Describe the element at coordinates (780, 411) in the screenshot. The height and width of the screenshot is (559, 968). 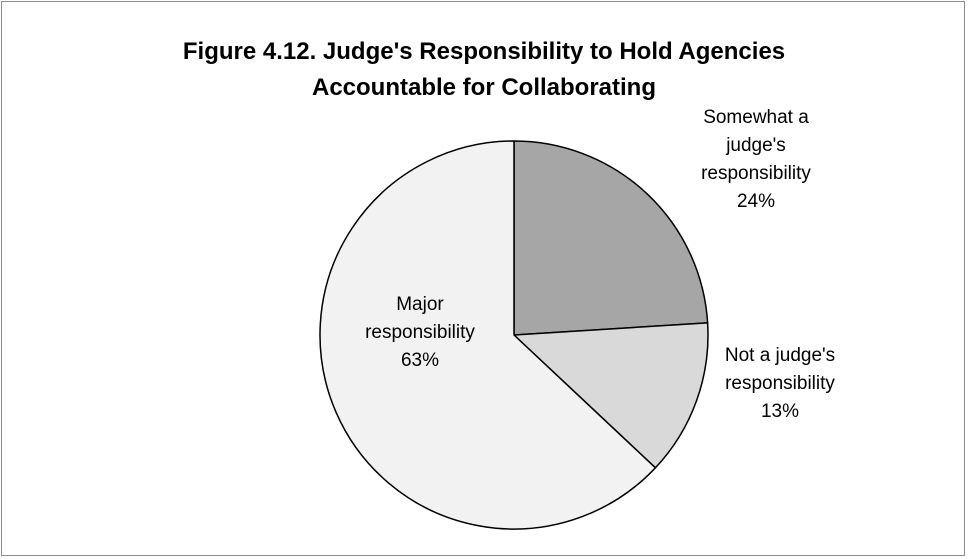
I see `slice-value-label-1: 13%` at that location.